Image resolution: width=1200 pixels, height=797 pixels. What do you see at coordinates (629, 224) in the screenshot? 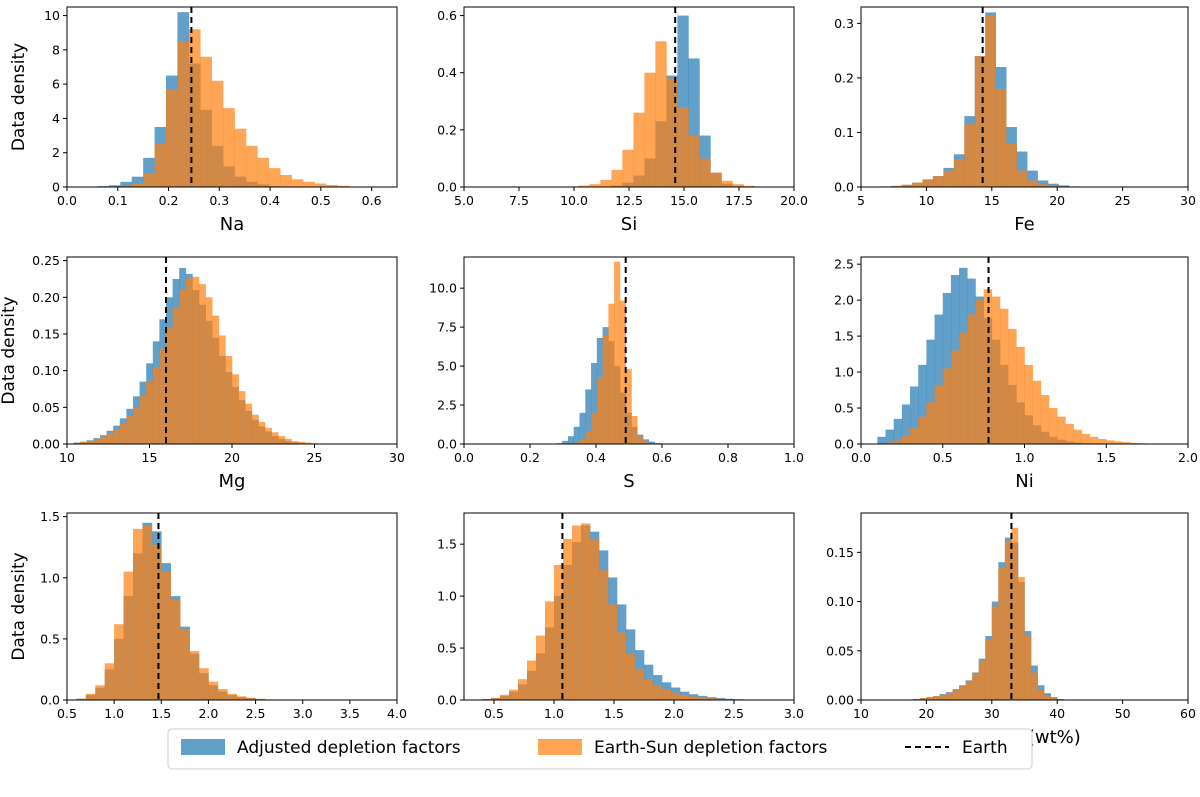
I see `x-axis-label: Si` at bounding box center [629, 224].